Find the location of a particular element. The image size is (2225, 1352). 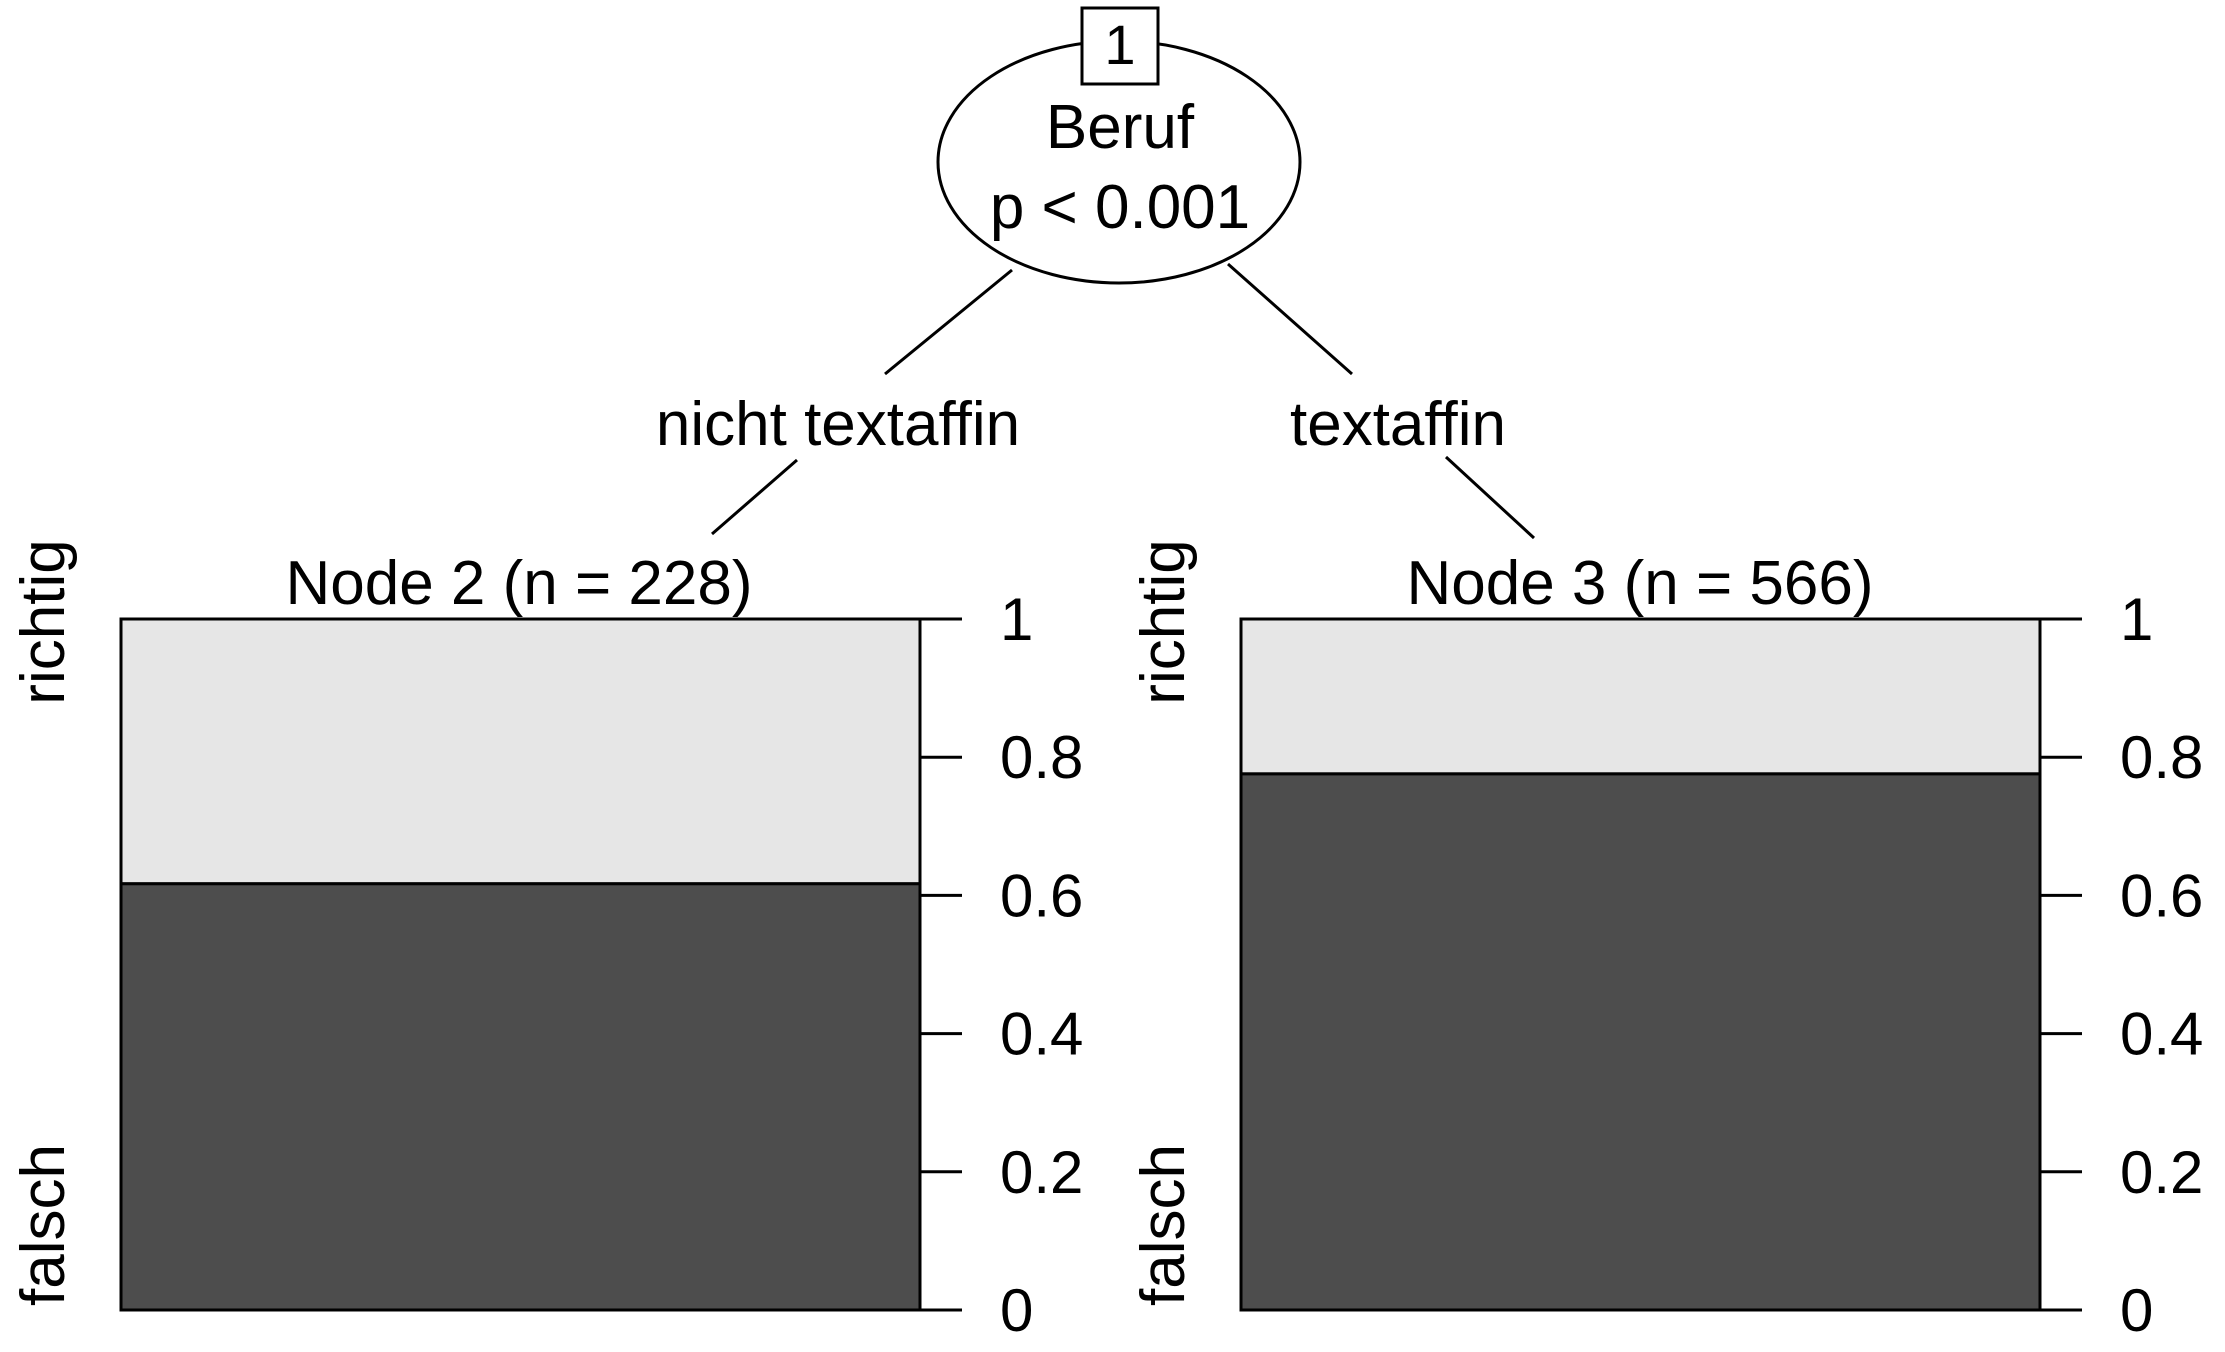

node-2-label-falsch: falsch is located at coordinates (43, 1225).